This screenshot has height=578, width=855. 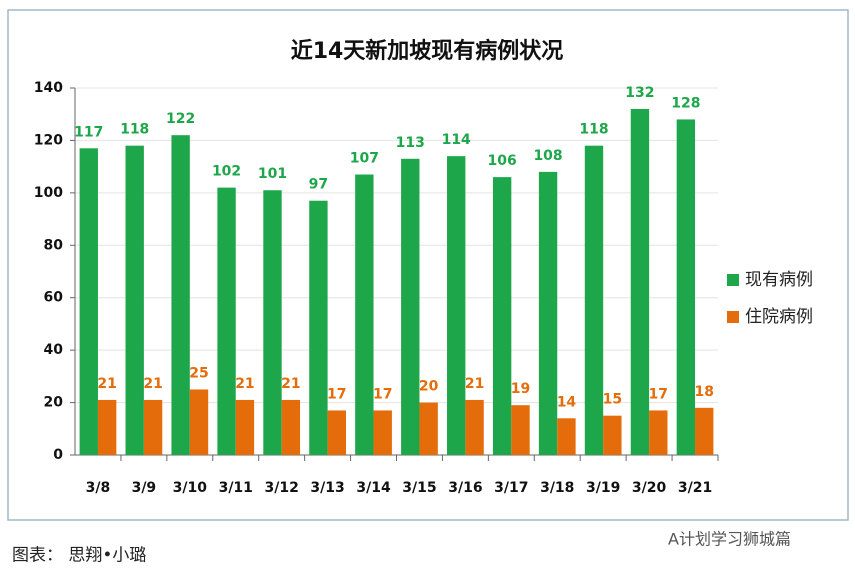 What do you see at coordinates (318, 185) in the screenshot?
I see `data-label: 97` at bounding box center [318, 185].